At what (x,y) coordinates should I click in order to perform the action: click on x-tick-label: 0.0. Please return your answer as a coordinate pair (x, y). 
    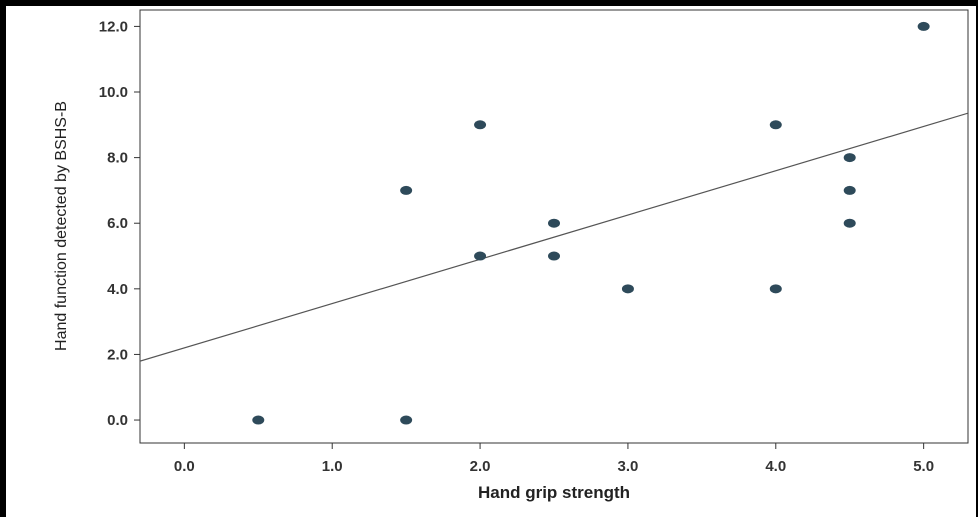
    Looking at the image, I should click on (184, 466).